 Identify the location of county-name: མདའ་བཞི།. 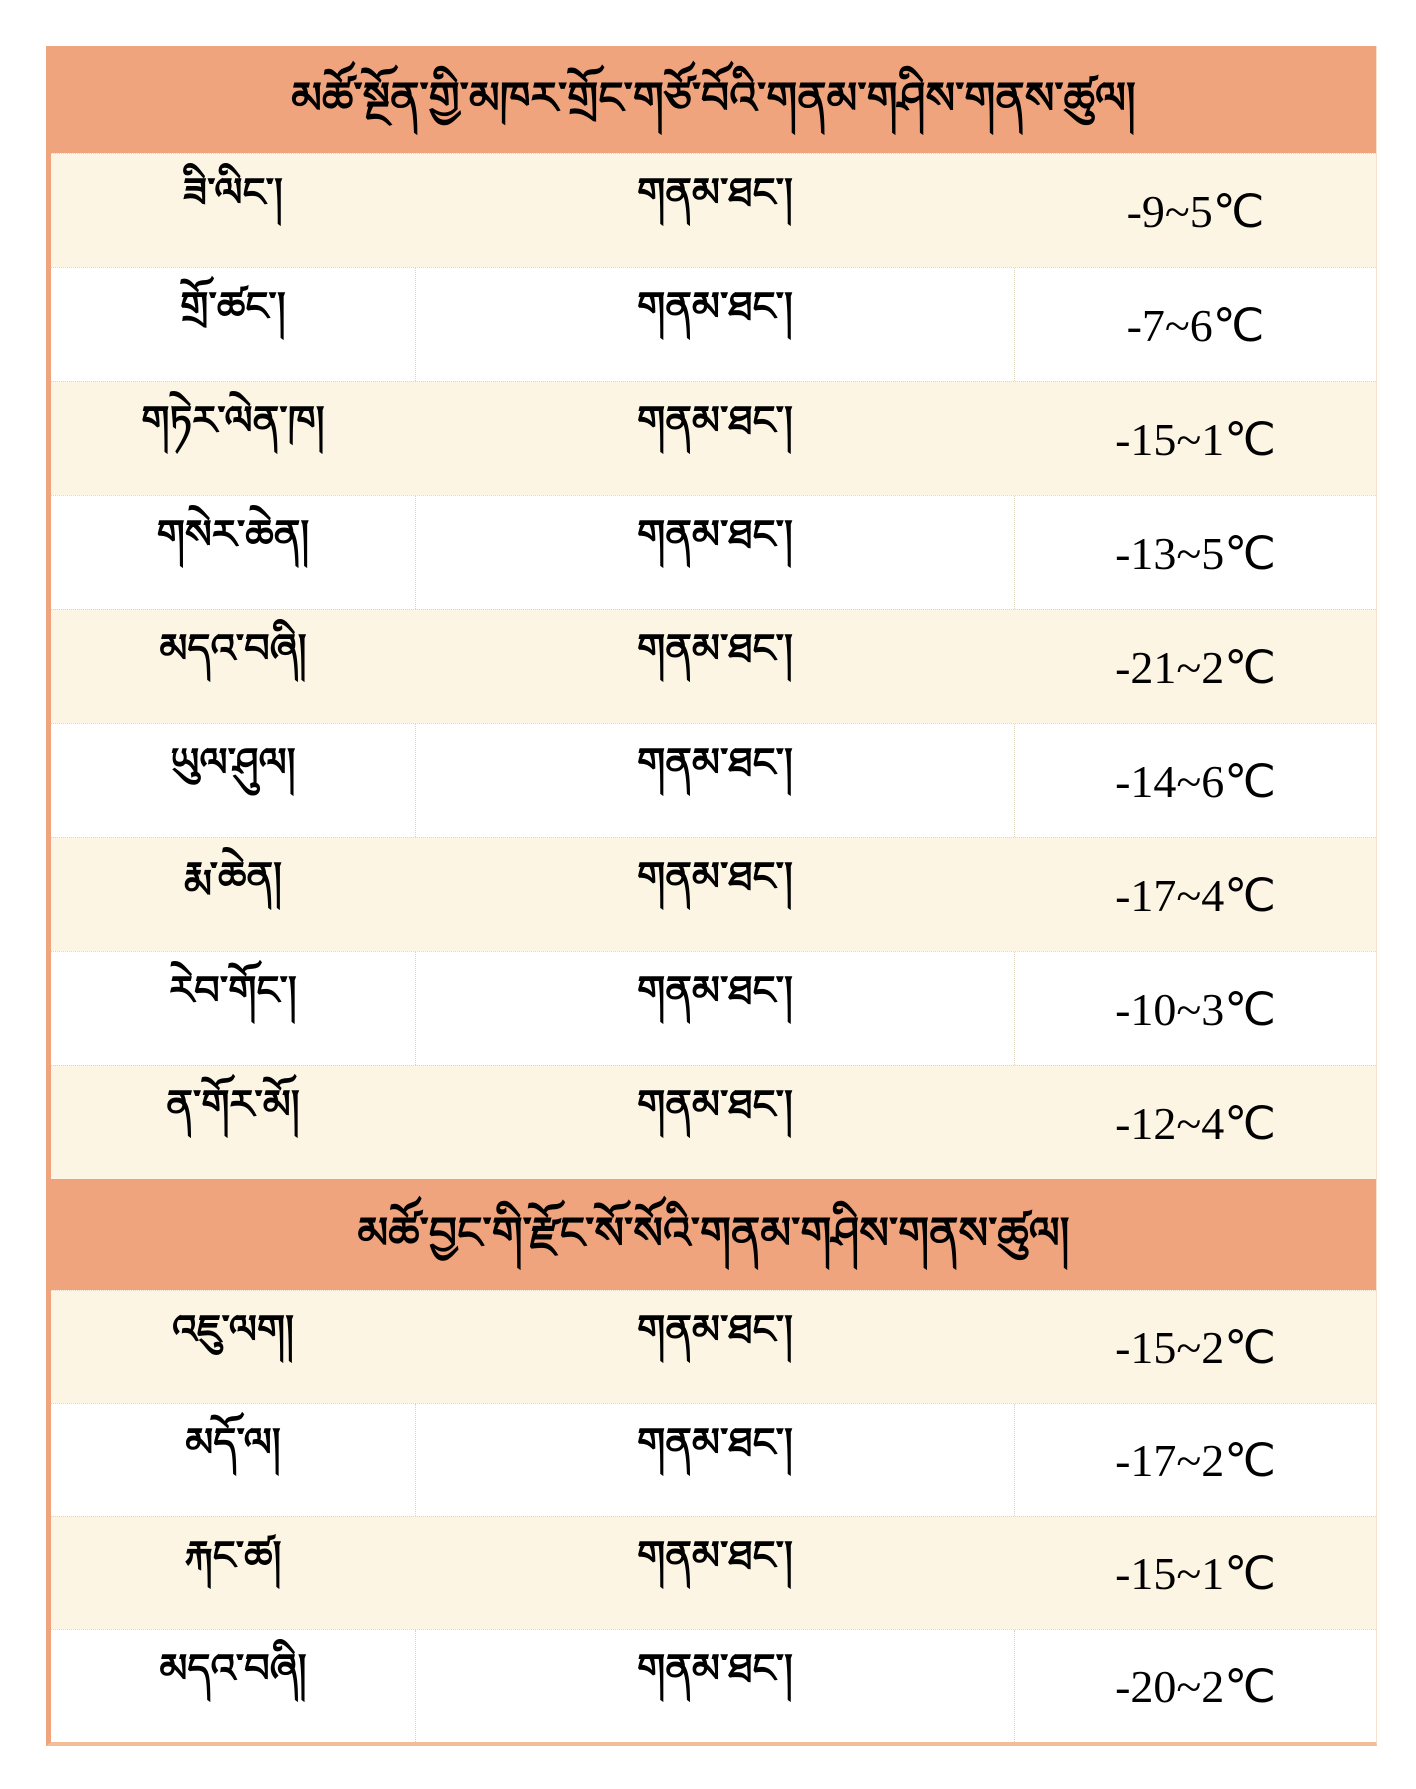
(233, 1668).